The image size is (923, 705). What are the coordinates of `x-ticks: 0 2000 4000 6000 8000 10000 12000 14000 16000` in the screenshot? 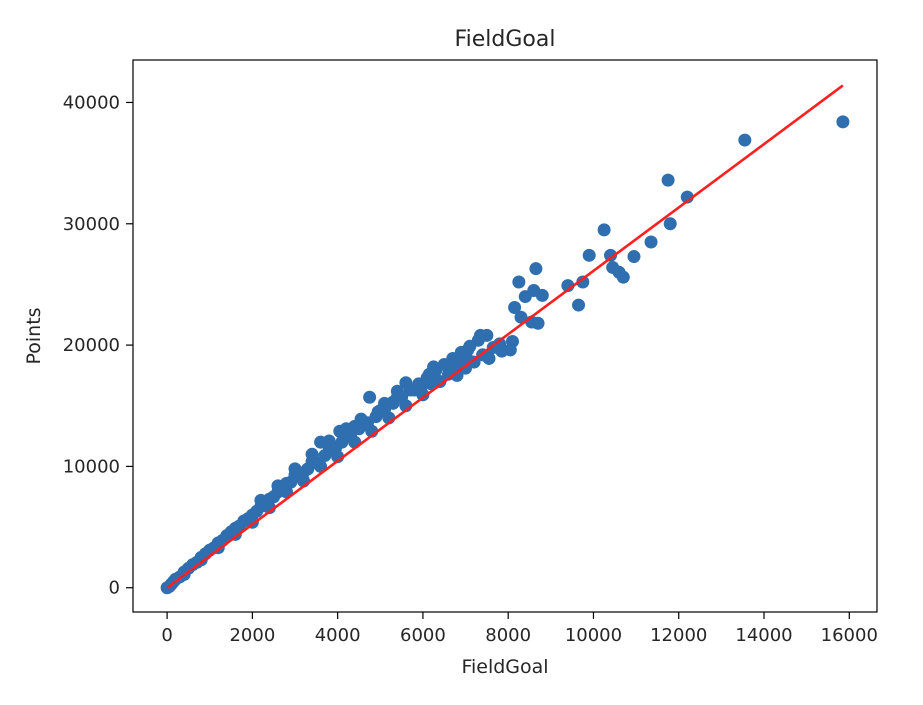 It's located at (519, 629).